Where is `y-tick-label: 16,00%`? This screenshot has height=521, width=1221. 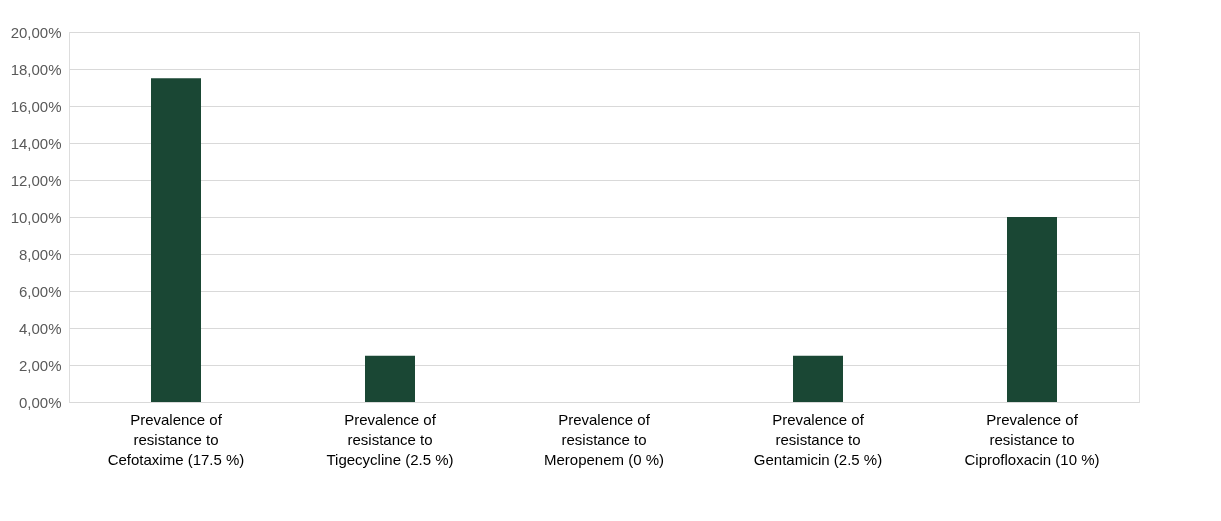
y-tick-label: 16,00% is located at coordinates (36, 106).